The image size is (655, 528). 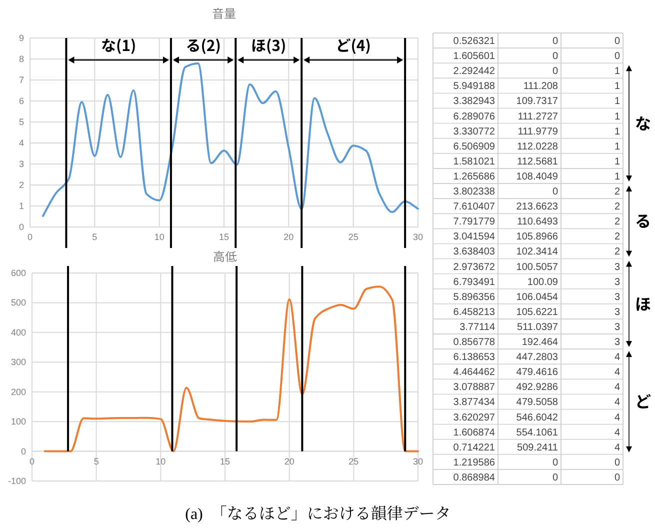 I want to click on y-tick-label: 300, so click(x=18, y=362).